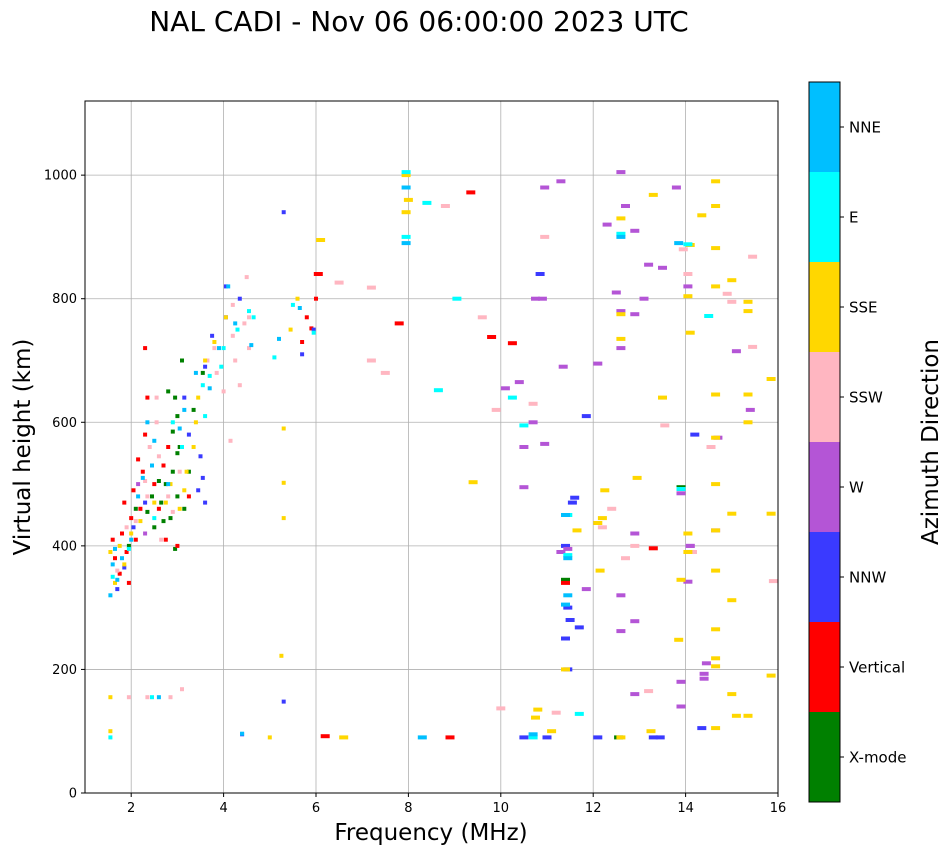 The width and height of the screenshot is (951, 856). What do you see at coordinates (824, 217) in the screenshot?
I see `colorbar-segment-e` at bounding box center [824, 217].